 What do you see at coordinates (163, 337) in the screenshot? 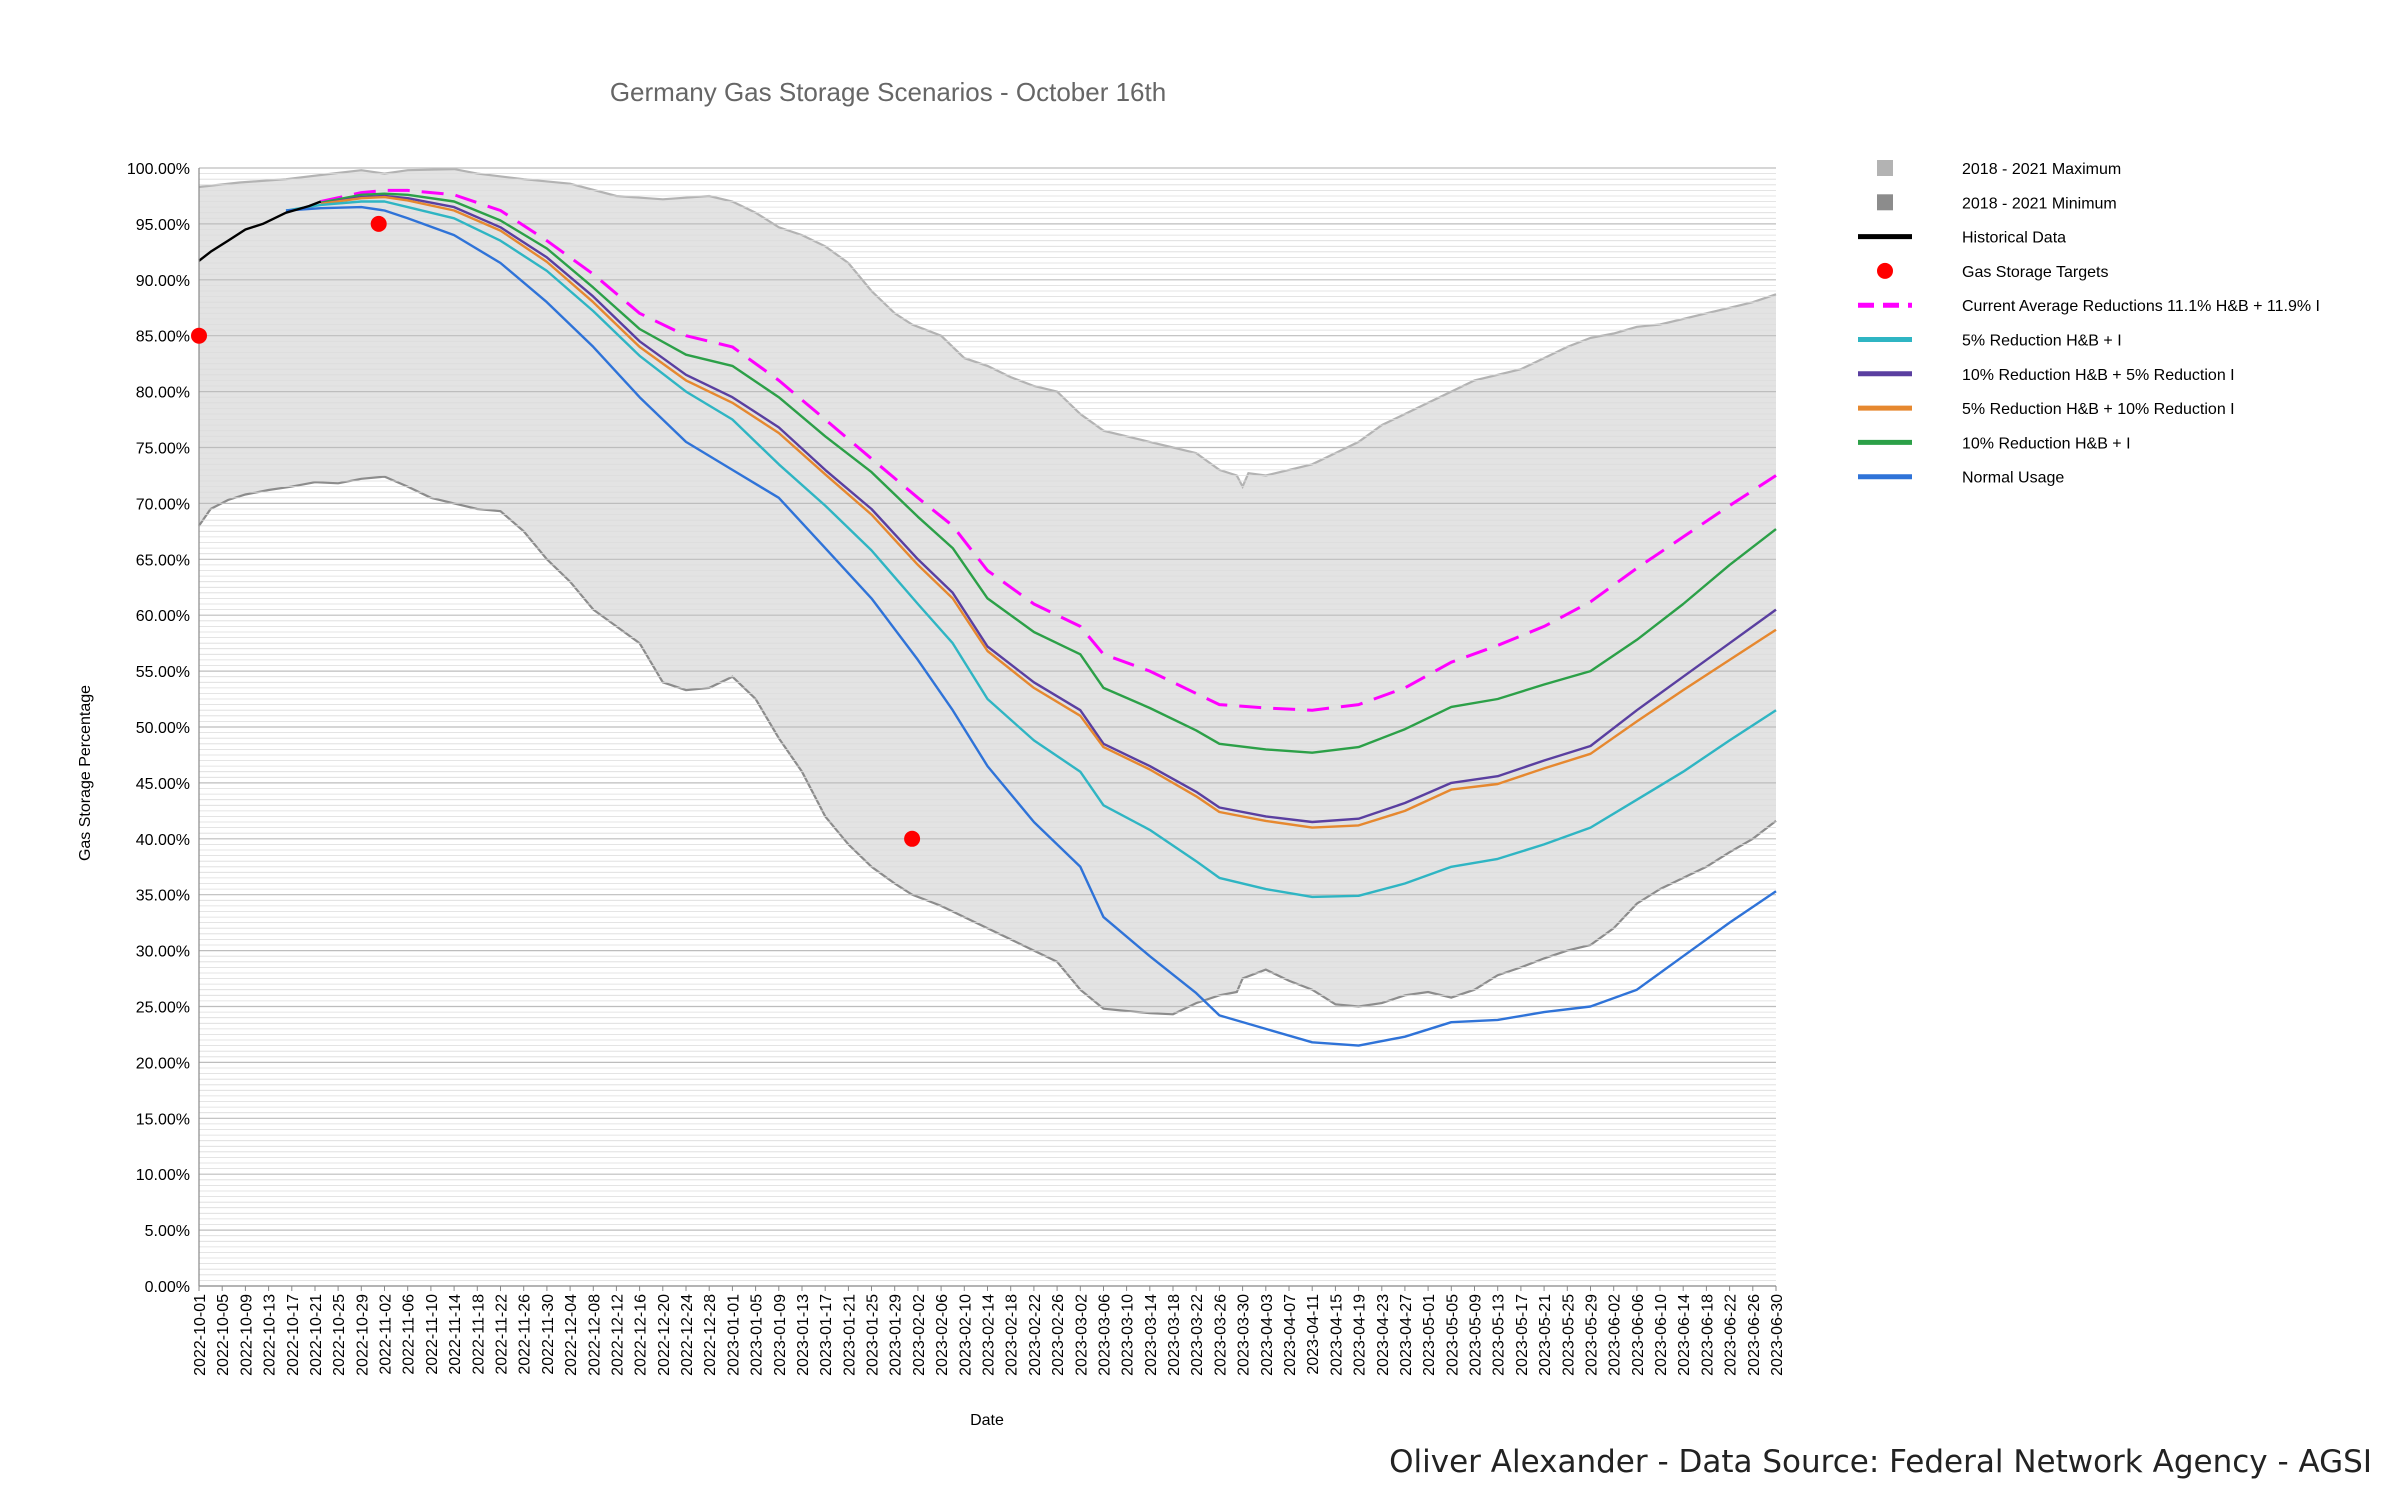
I see `y-tick-label: 85.00%` at bounding box center [163, 337].